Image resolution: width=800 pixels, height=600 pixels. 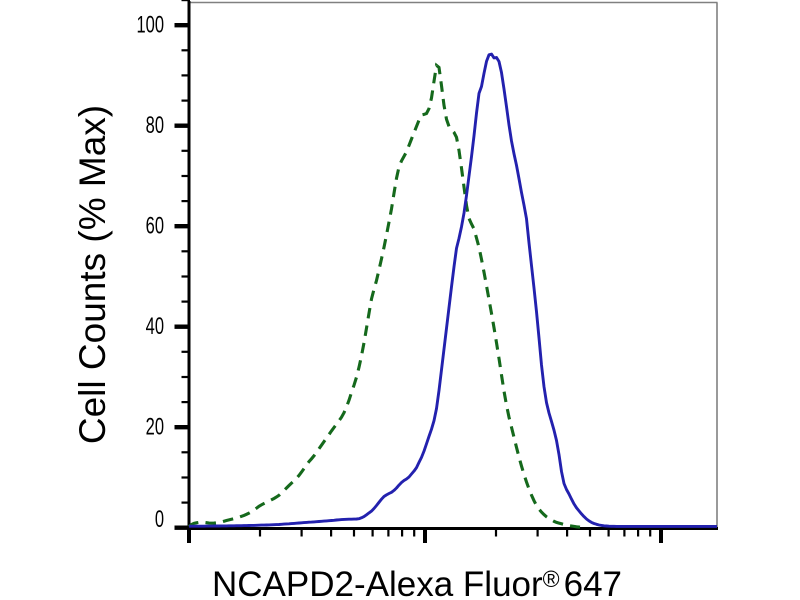 What do you see at coordinates (155, 326) in the screenshot?
I see `svg-text: 40` at bounding box center [155, 326].